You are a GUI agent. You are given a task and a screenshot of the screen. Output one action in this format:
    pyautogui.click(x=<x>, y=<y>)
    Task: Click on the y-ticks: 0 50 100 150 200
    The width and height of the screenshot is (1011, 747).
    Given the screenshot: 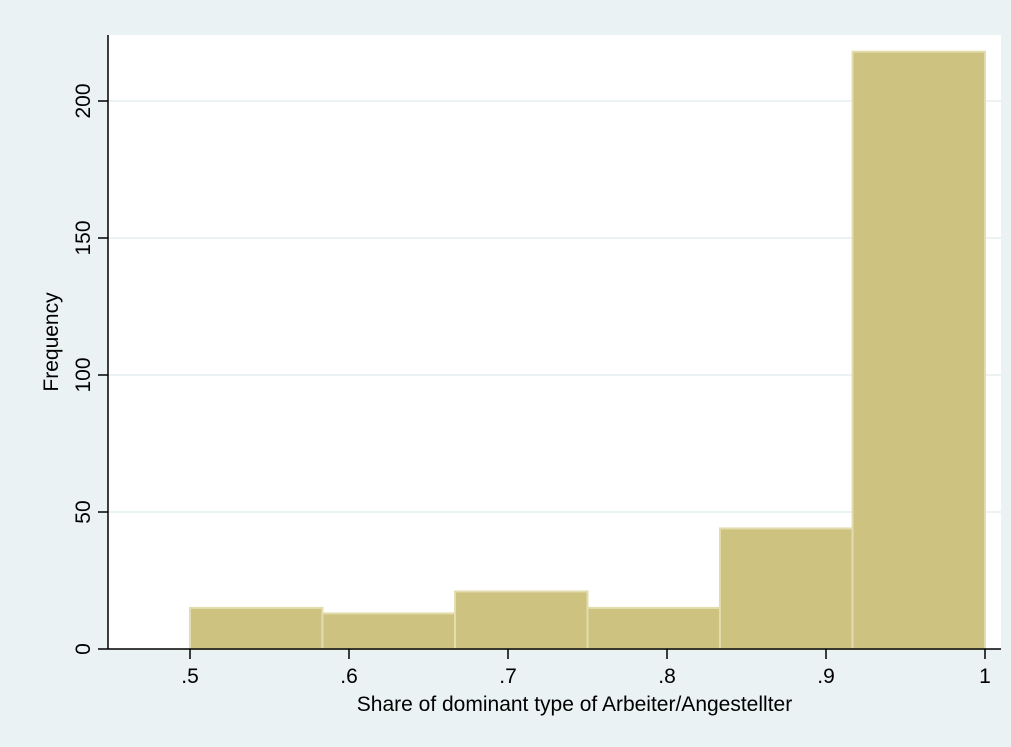 What is the action you would take?
    pyautogui.click(x=90, y=369)
    